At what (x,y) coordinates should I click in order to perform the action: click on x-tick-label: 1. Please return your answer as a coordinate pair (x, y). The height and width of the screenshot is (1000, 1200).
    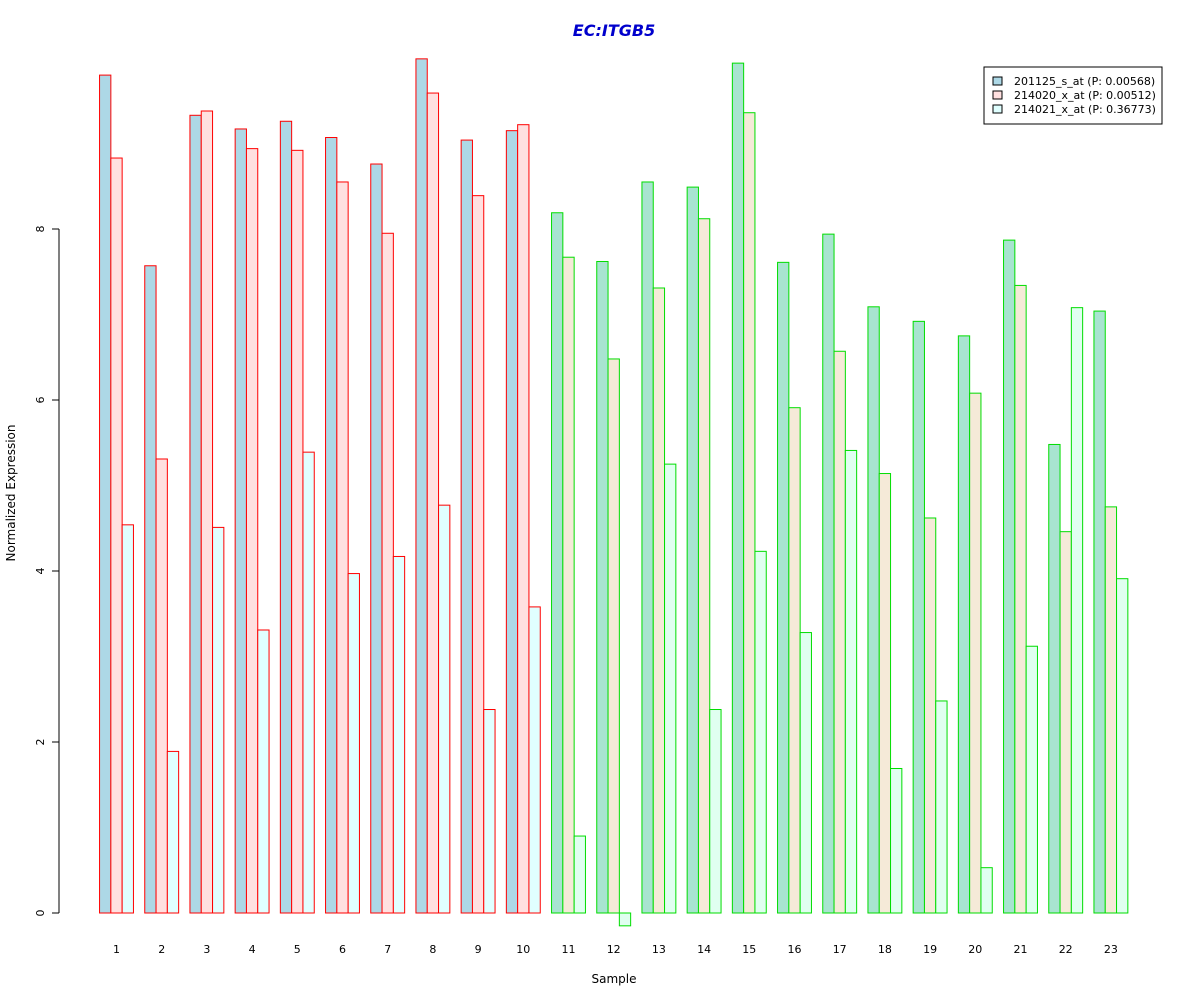
    Looking at the image, I should click on (116, 949).